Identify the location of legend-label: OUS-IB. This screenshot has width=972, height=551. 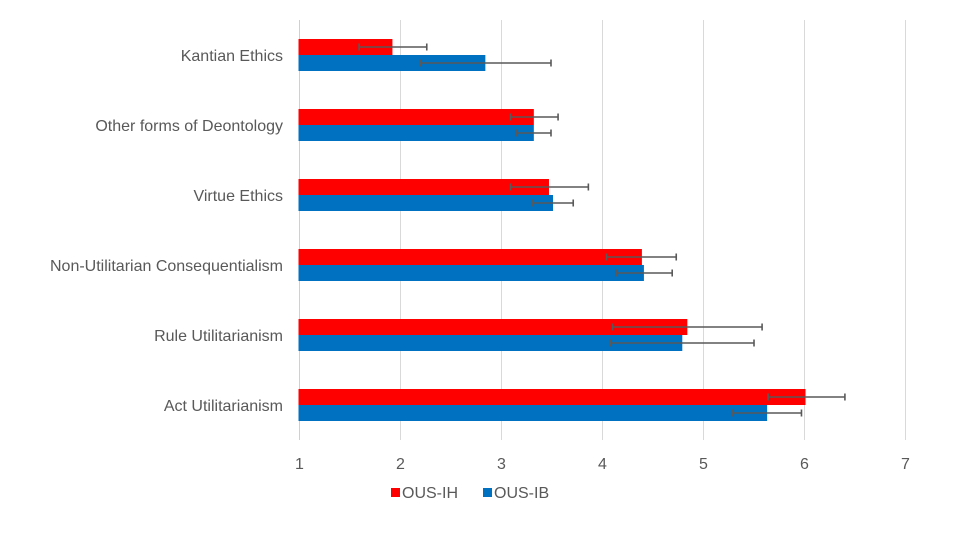
(521, 493).